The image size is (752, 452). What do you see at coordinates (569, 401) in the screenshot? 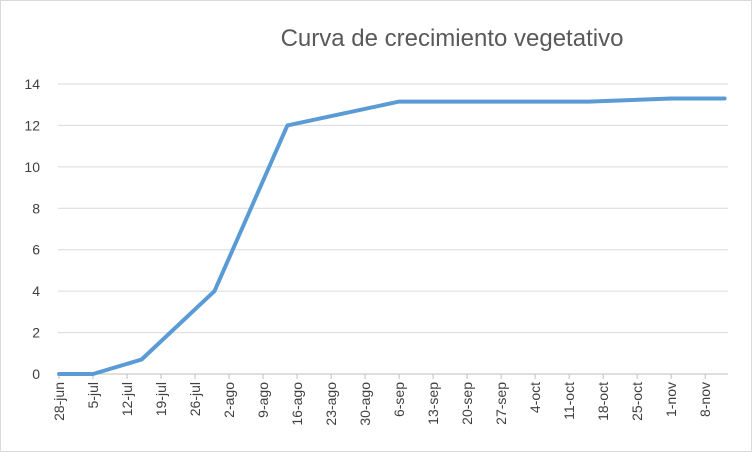
I see `x-tick-label: 11-oct` at bounding box center [569, 401].